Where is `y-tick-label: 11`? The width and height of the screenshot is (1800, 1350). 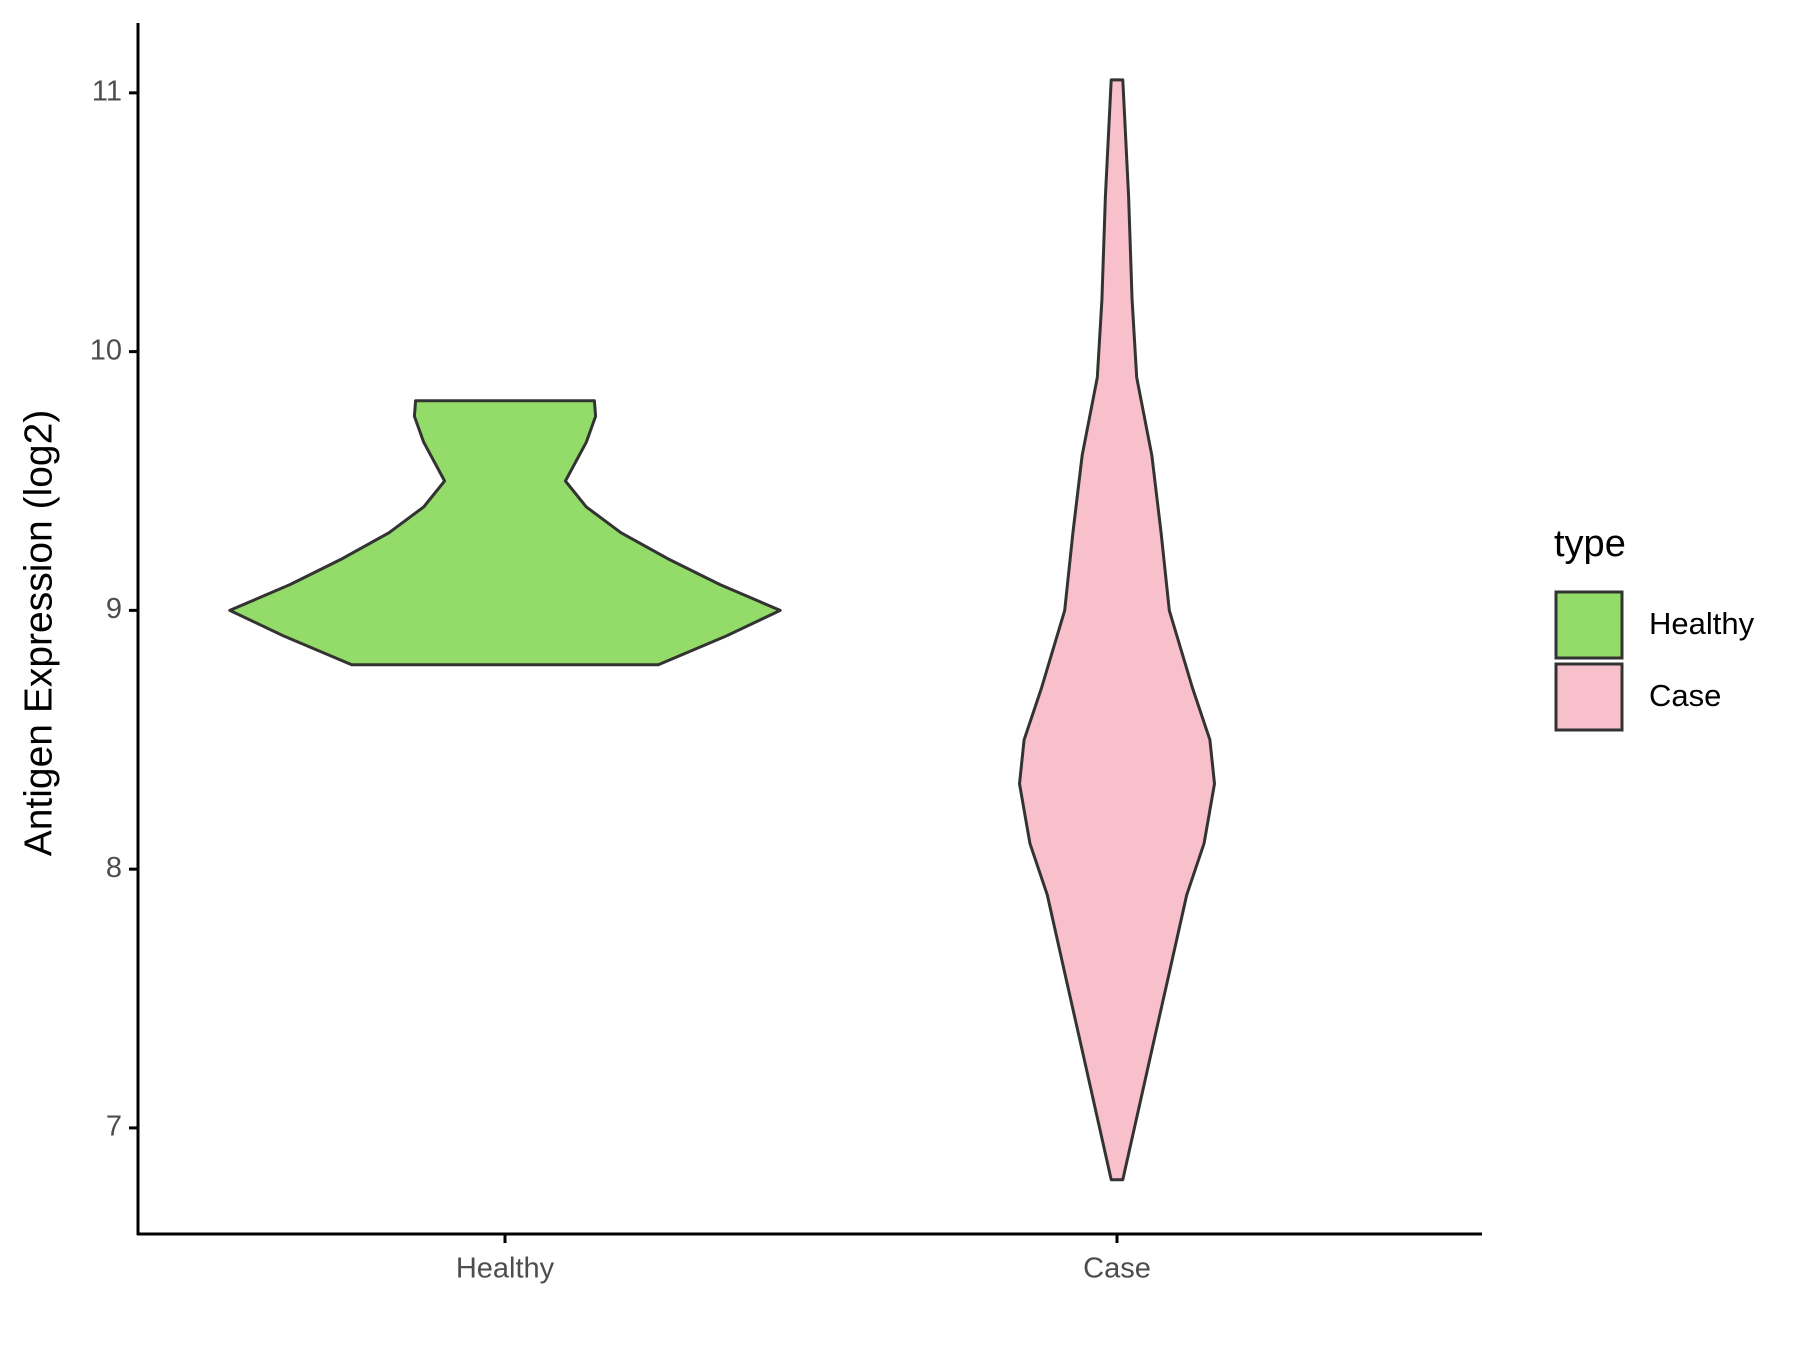 y-tick-label: 11 is located at coordinates (107, 92).